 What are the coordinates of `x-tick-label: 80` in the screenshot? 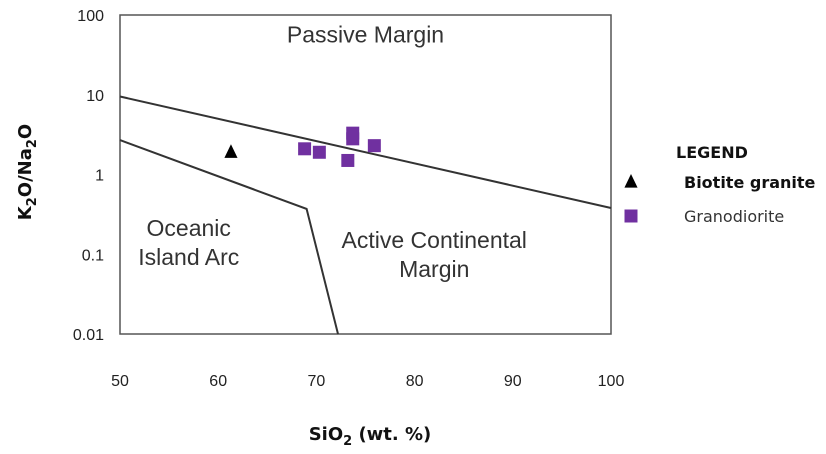 It's located at (415, 381).